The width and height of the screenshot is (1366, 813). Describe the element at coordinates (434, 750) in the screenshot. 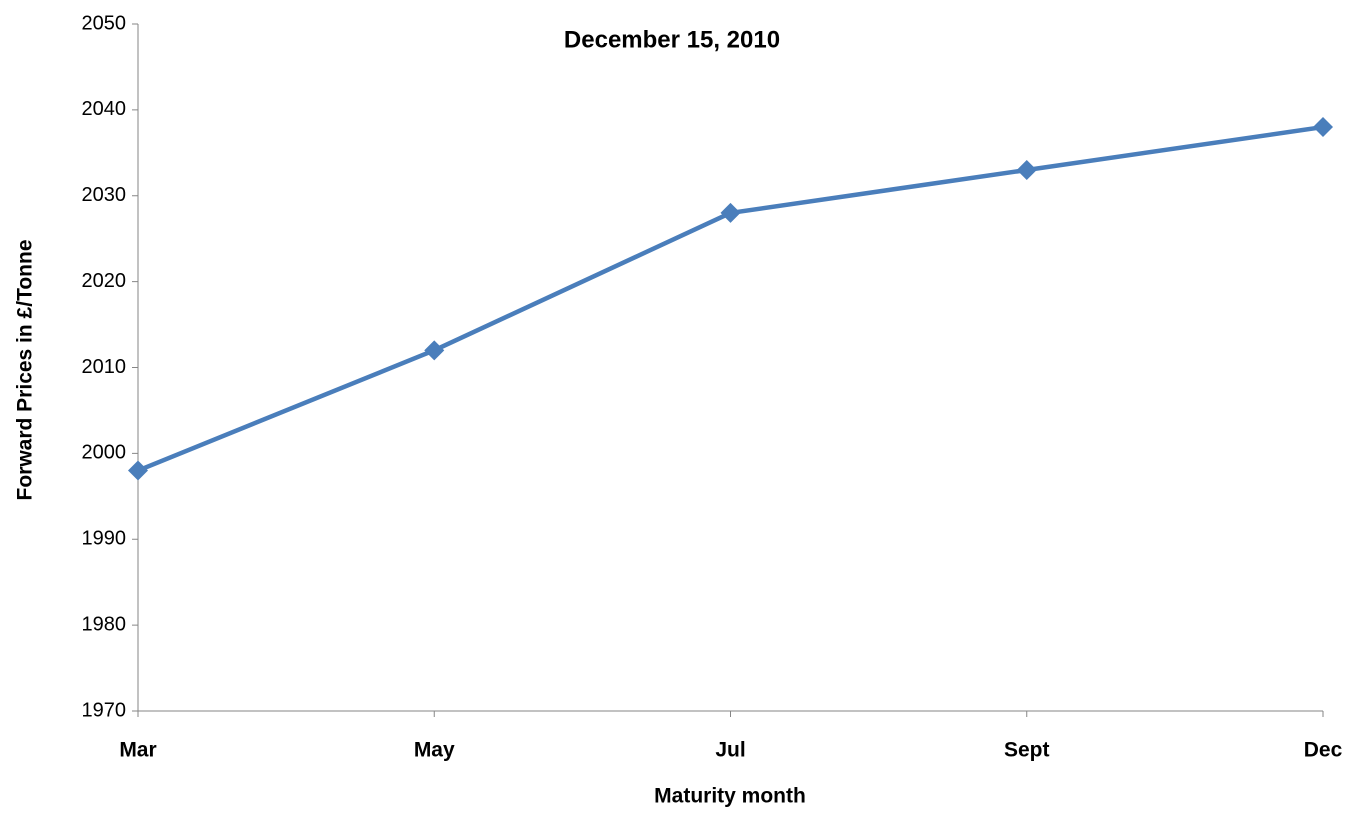

I see `x-tick-label: May` at that location.